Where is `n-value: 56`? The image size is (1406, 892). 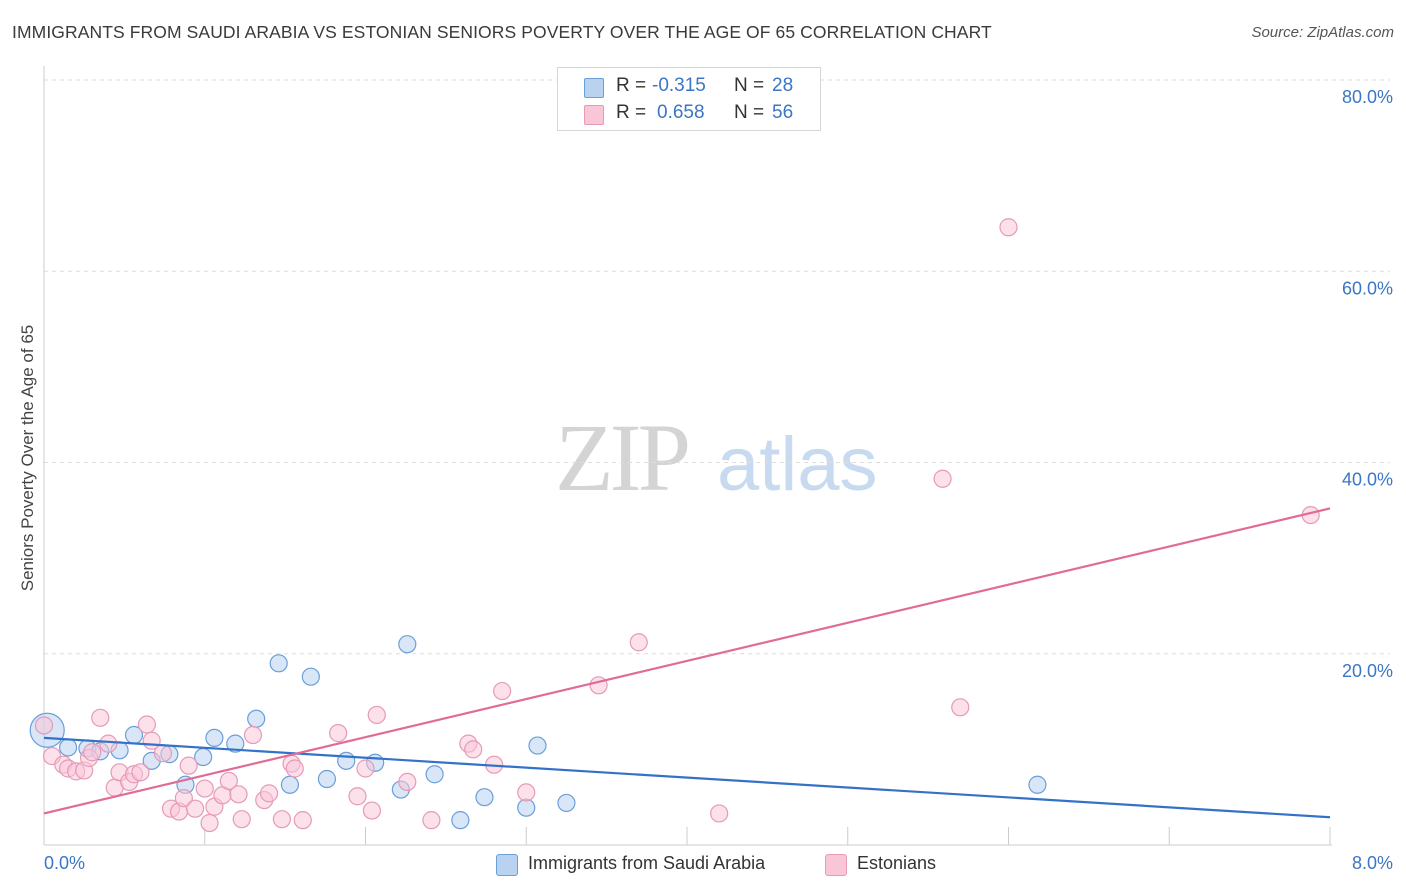 n-value: 56 is located at coordinates (783, 112).